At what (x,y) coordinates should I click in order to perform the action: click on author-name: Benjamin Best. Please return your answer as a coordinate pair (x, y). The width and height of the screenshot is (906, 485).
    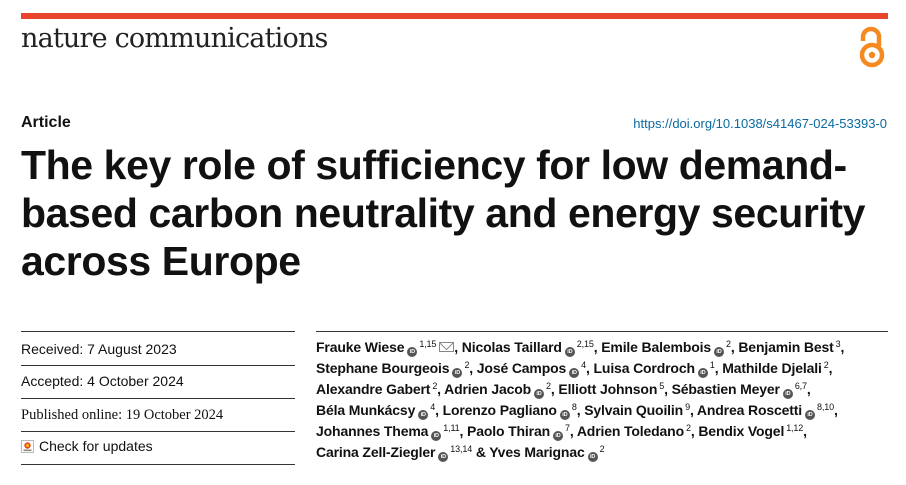
    Looking at the image, I should click on (786, 347).